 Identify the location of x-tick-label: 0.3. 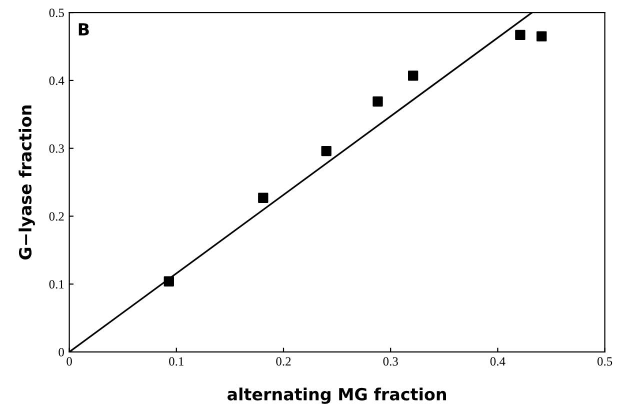
(390, 361).